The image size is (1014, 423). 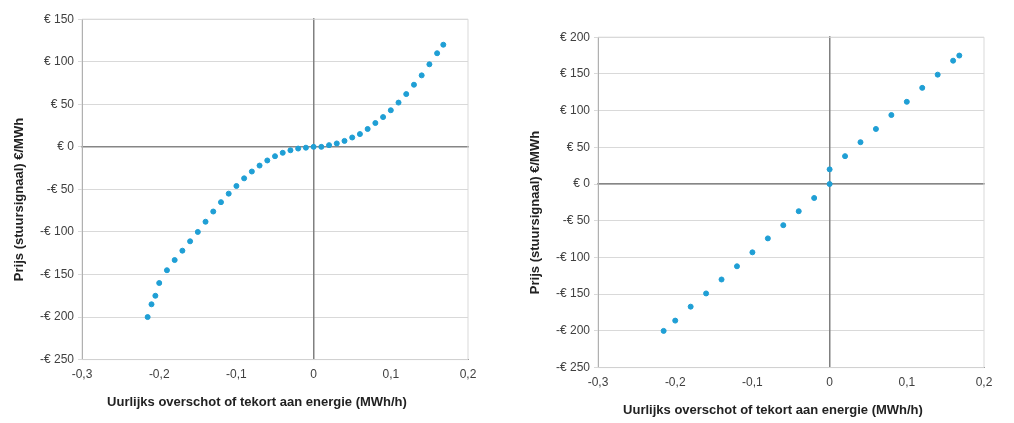 I want to click on y-tick-label: € 200, so click(x=575, y=36).